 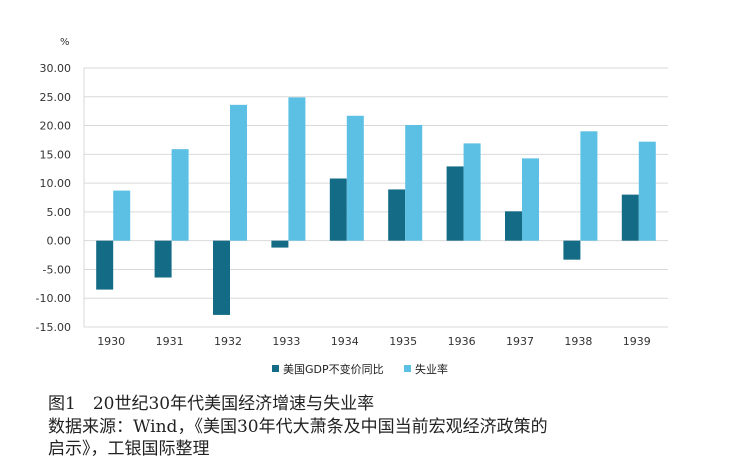 I want to click on x-tick-label: 1934, so click(x=345, y=341).